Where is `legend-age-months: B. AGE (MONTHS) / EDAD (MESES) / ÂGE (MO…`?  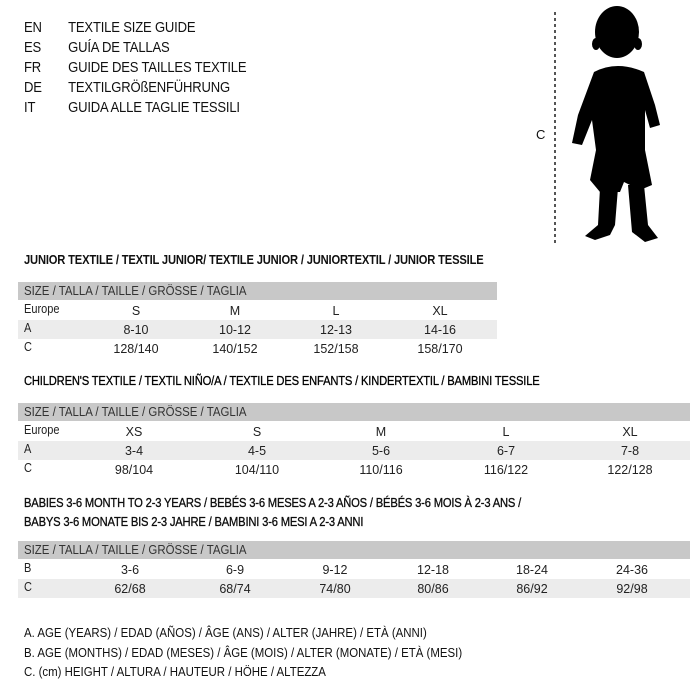 legend-age-months: B. AGE (MONTHS) / EDAD (MESES) / ÂGE (MO… is located at coordinates (243, 652).